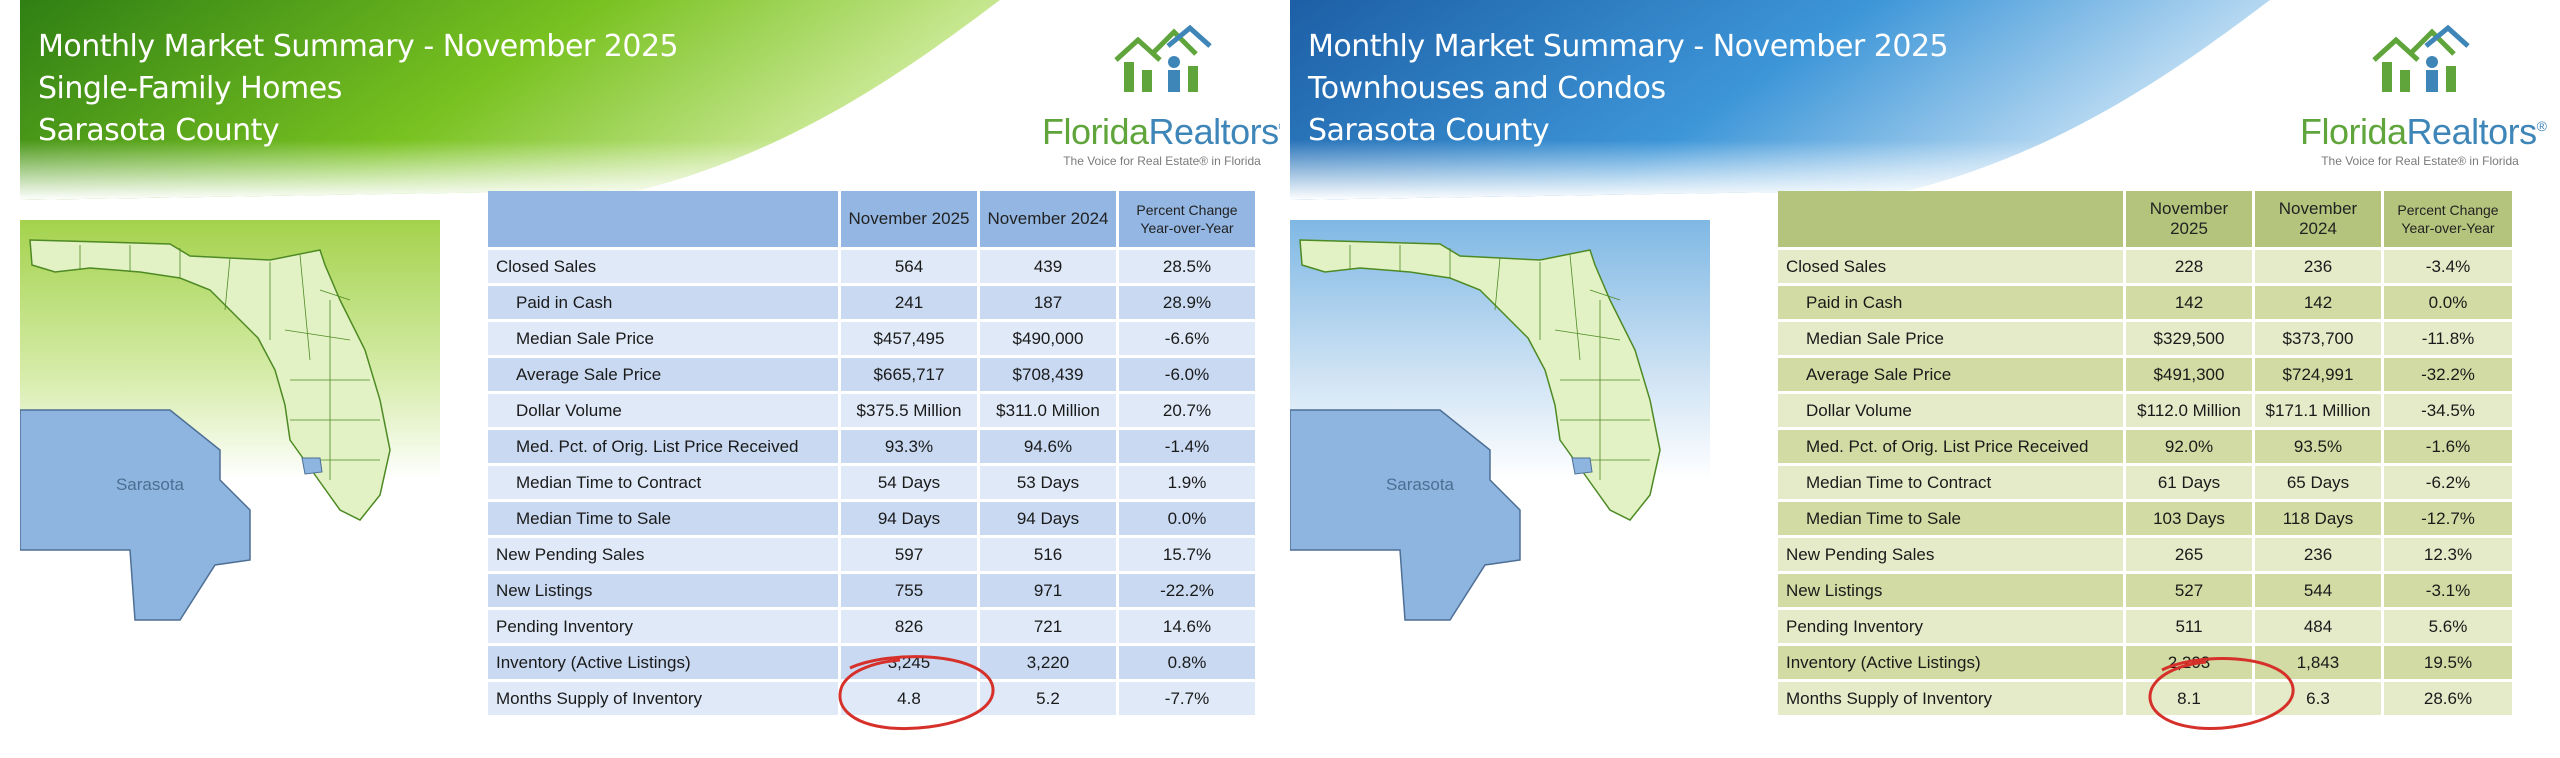 This screenshot has height=758, width=2560. Describe the element at coordinates (1187, 698) in the screenshot. I see `pct-change: -7.7%` at that location.